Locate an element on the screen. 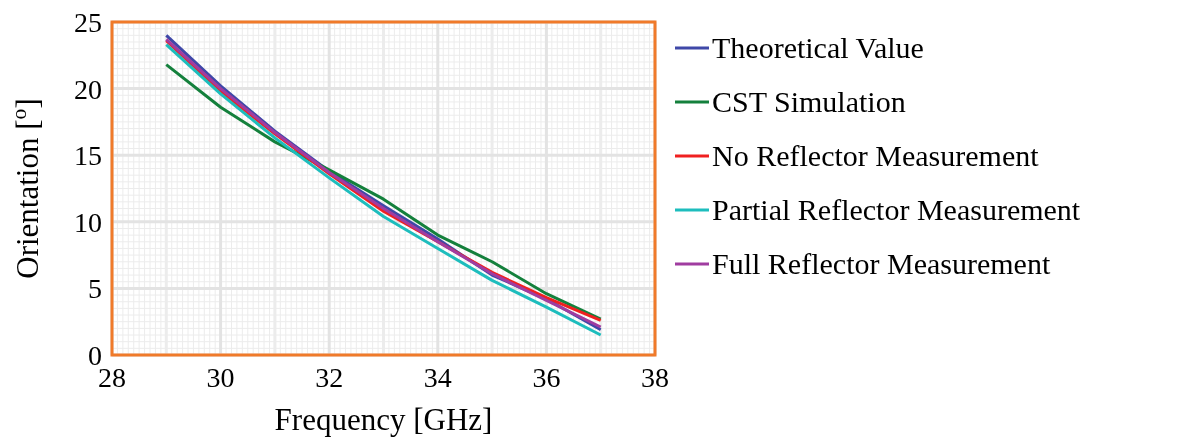 The height and width of the screenshot is (447, 1178). x-tick-label: 36 is located at coordinates (546, 377).